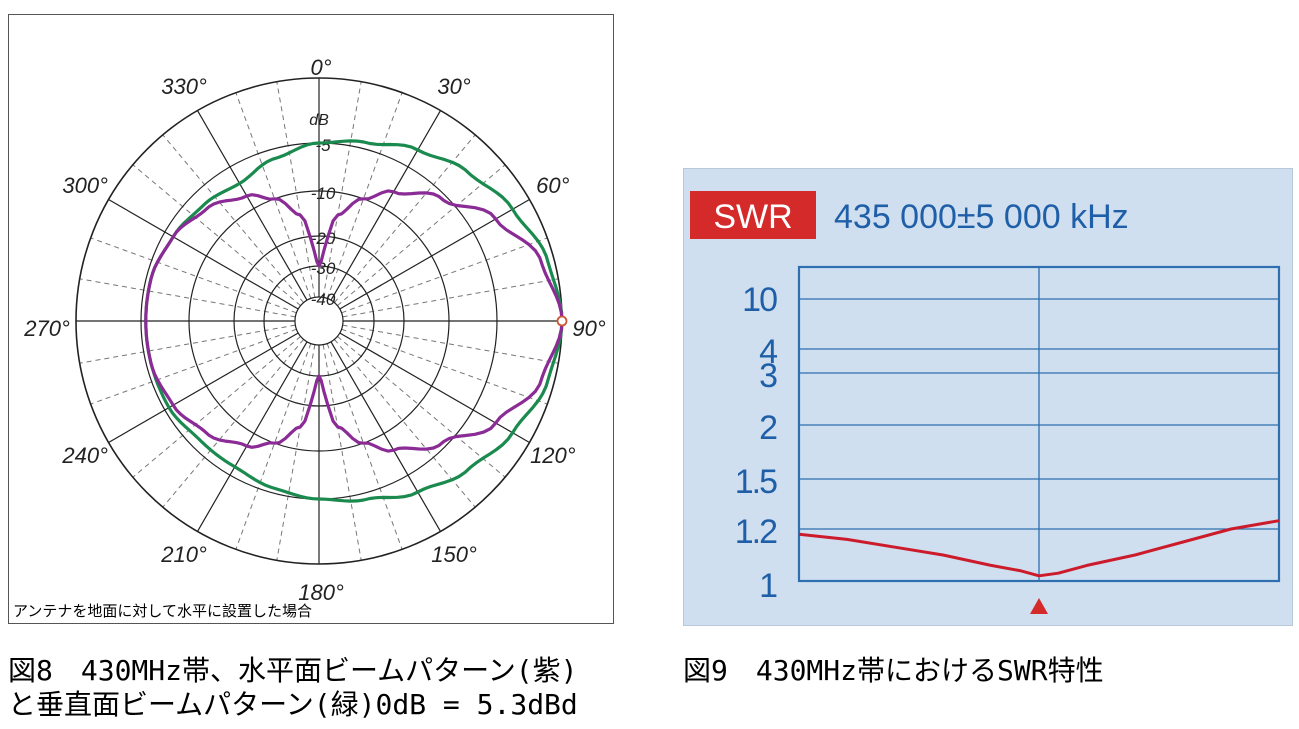 The image size is (1299, 729). Describe the element at coordinates (893, 670) in the screenshot. I see `figure-9-caption: 図9 430MHz帯におけるSWR特性` at that location.